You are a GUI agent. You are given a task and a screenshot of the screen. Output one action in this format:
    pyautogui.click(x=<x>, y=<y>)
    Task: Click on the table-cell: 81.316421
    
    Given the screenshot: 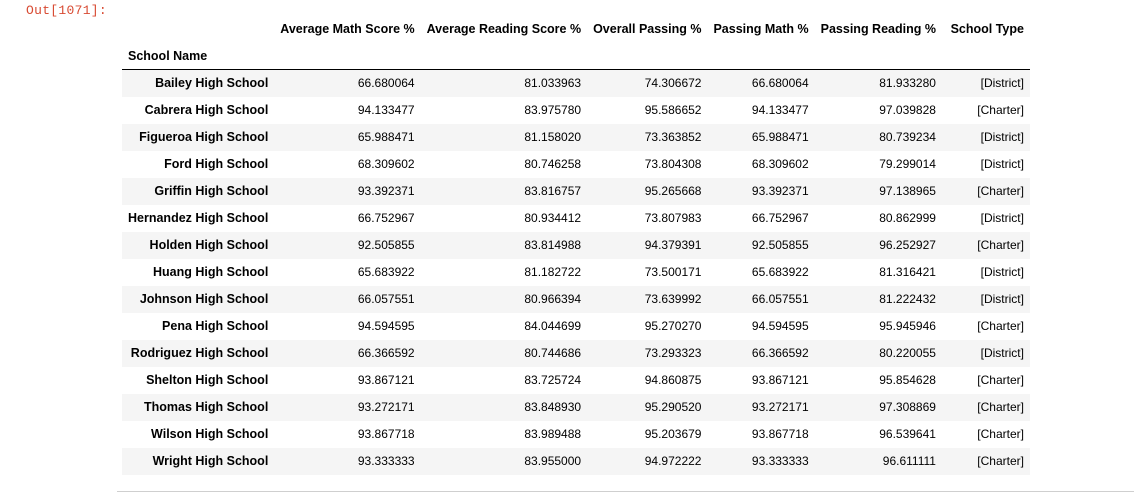 What is the action you would take?
    pyautogui.click(x=907, y=272)
    